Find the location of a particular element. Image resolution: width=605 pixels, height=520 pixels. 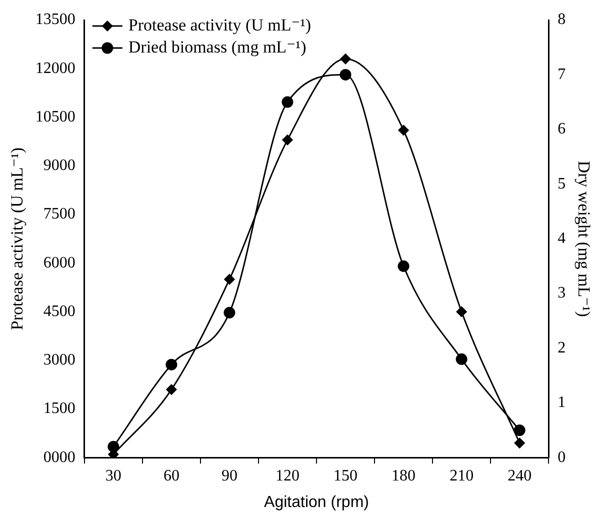

y-tick-label: 4500 is located at coordinates (59, 311).